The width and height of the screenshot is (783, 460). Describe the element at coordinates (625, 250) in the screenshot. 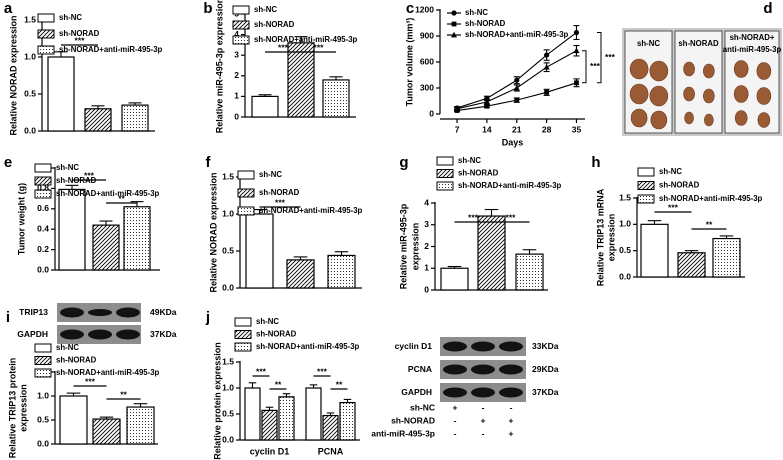

I see `y-tick-label: 0.5` at that location.